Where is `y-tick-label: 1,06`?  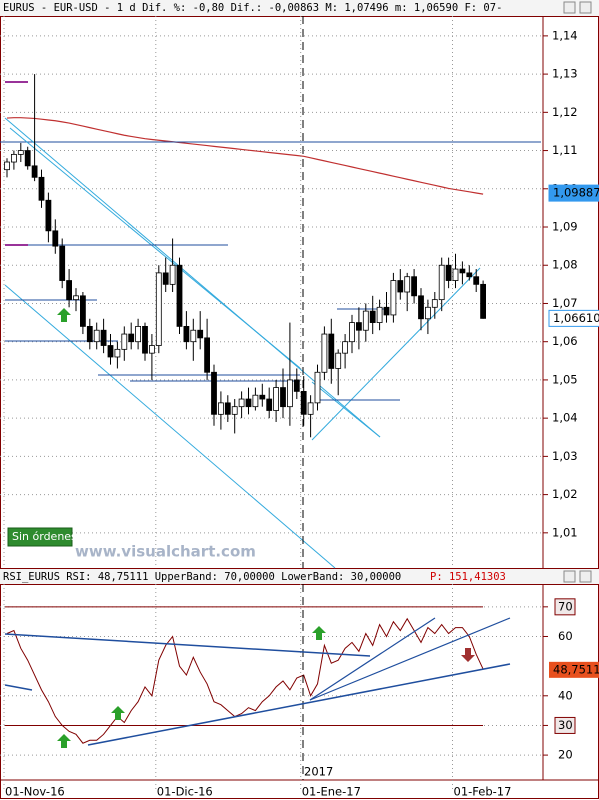
y-tick-label: 1,06 is located at coordinates (565, 341).